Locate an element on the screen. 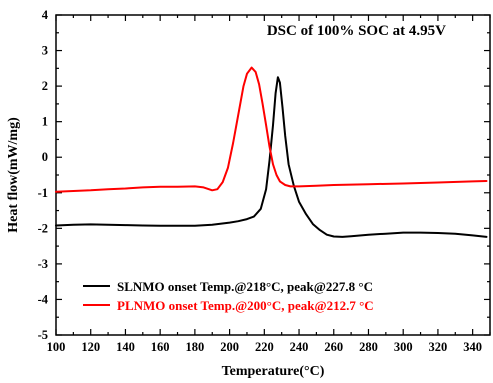 This screenshot has height=383, width=493. legend-label-plnmo: PLNMO onset Temp.@200°C, peak@212.7 °C is located at coordinates (245, 305).